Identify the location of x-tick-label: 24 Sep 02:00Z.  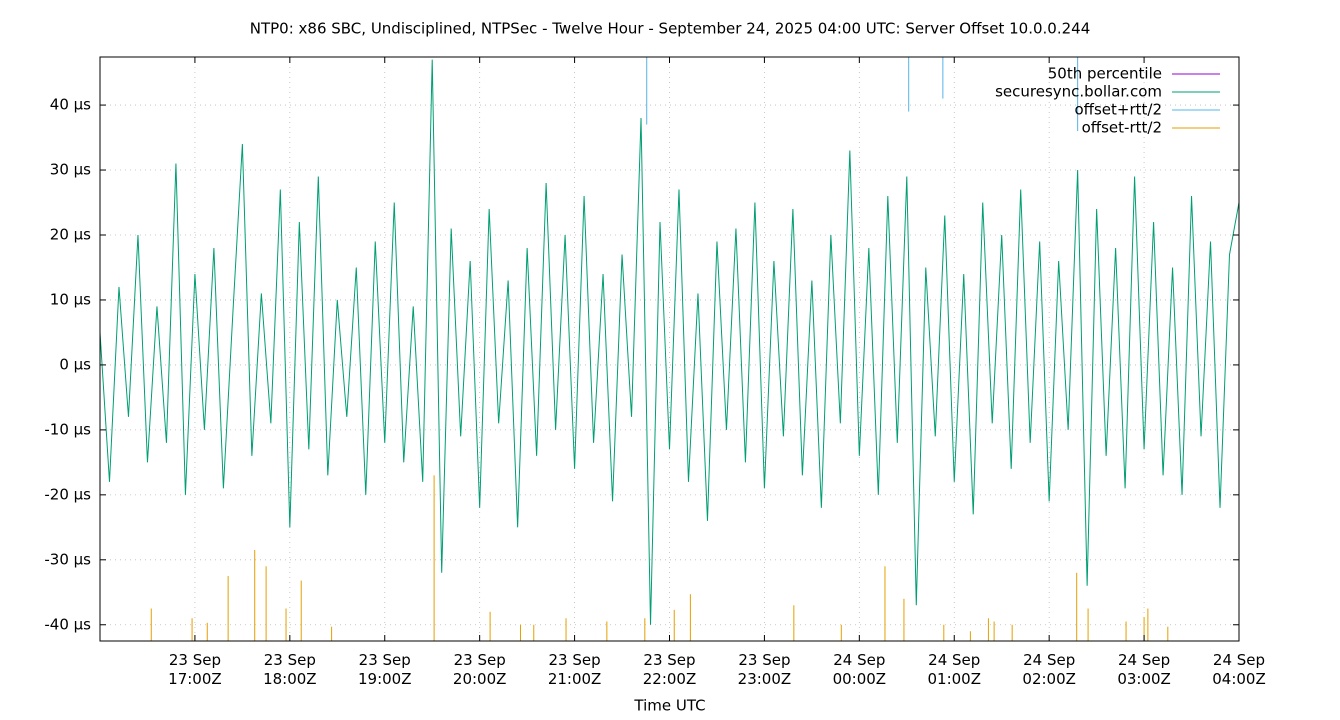
(1049, 669).